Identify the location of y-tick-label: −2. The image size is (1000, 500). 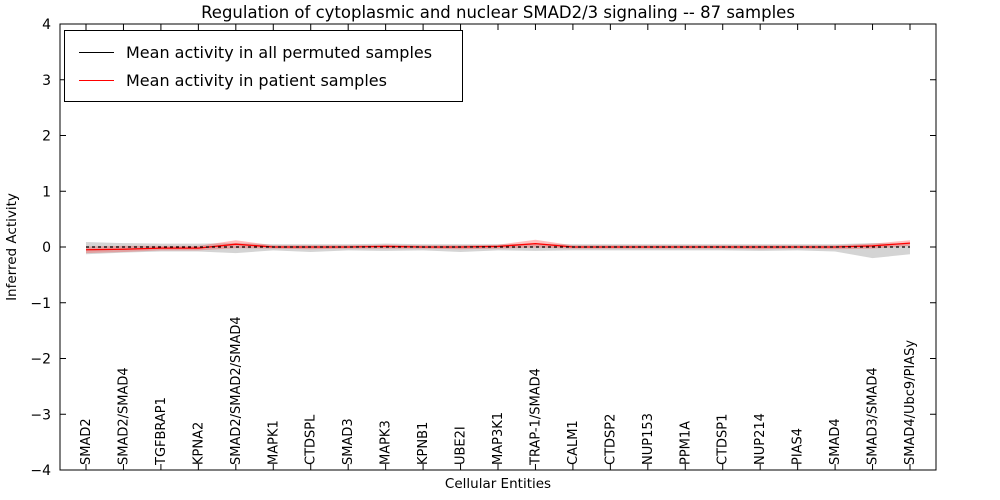
(40, 360).